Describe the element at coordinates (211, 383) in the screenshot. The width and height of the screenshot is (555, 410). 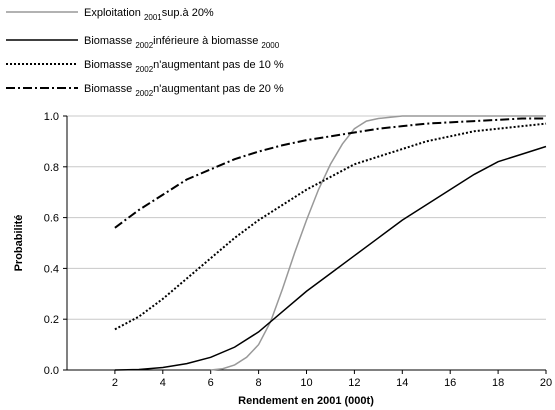
I see `x-tick-label: 6` at that location.